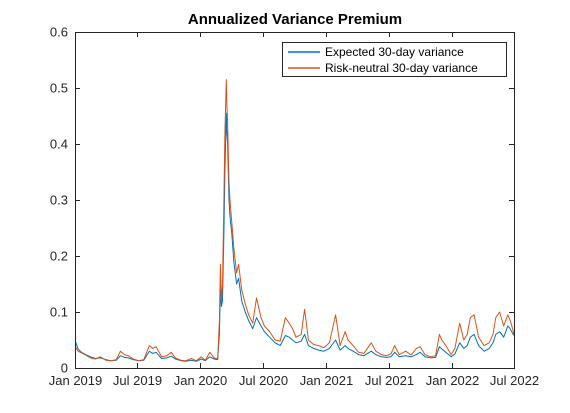  What do you see at coordinates (327, 380) in the screenshot?
I see `x-tick-label: Jan 2021` at bounding box center [327, 380].